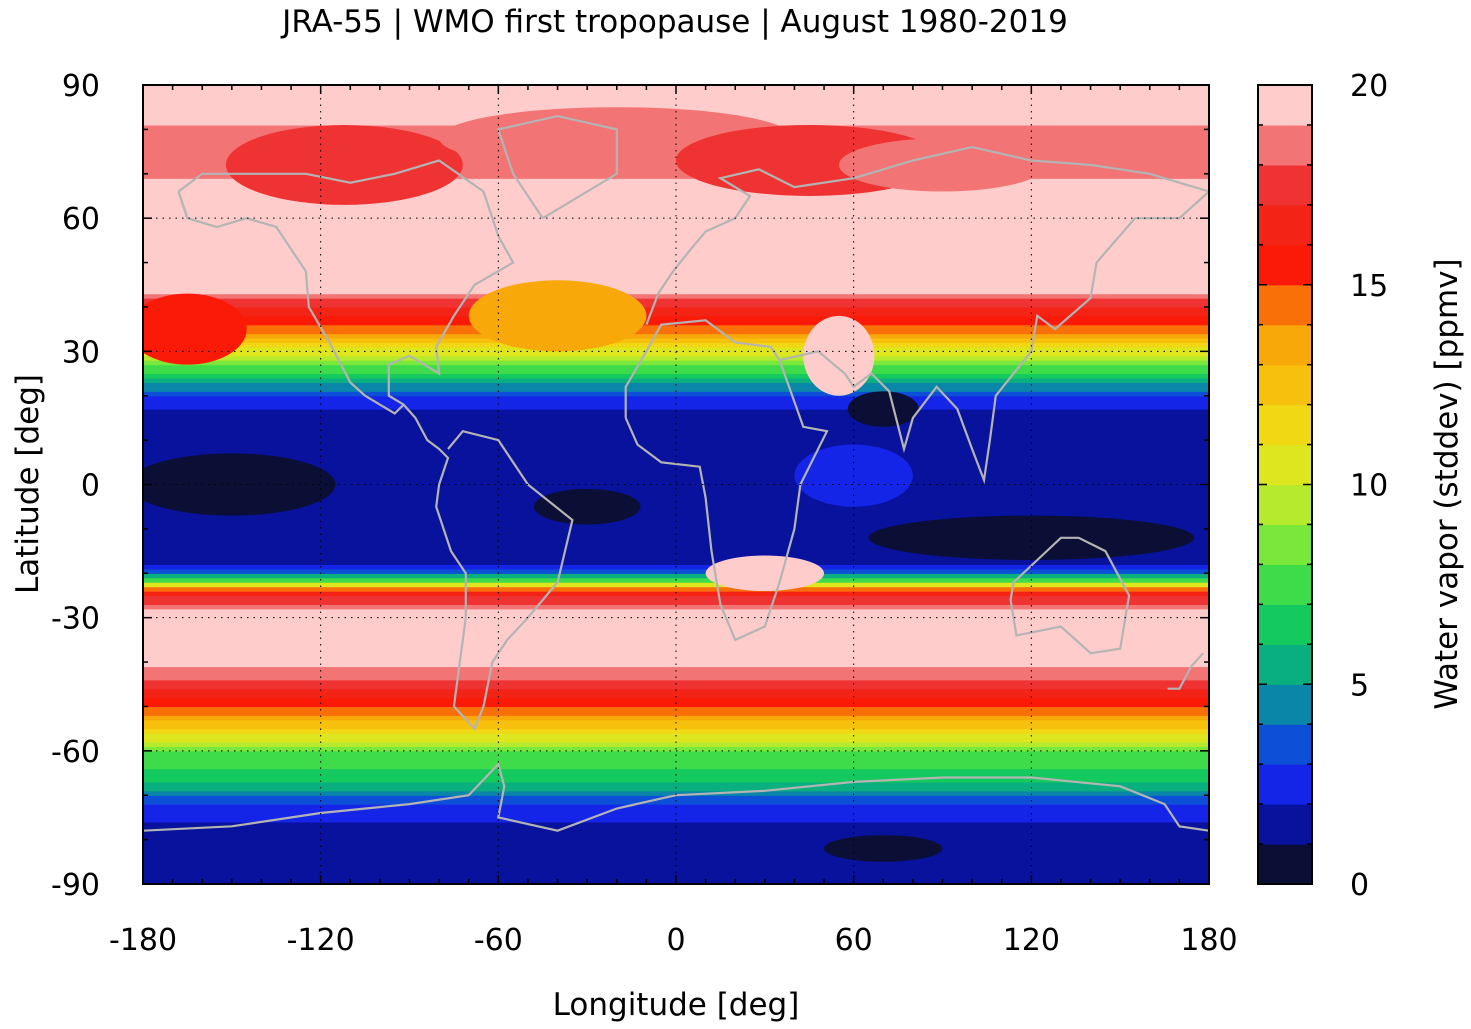  I want to click on x-tick-label: 180, so click(1208, 940).